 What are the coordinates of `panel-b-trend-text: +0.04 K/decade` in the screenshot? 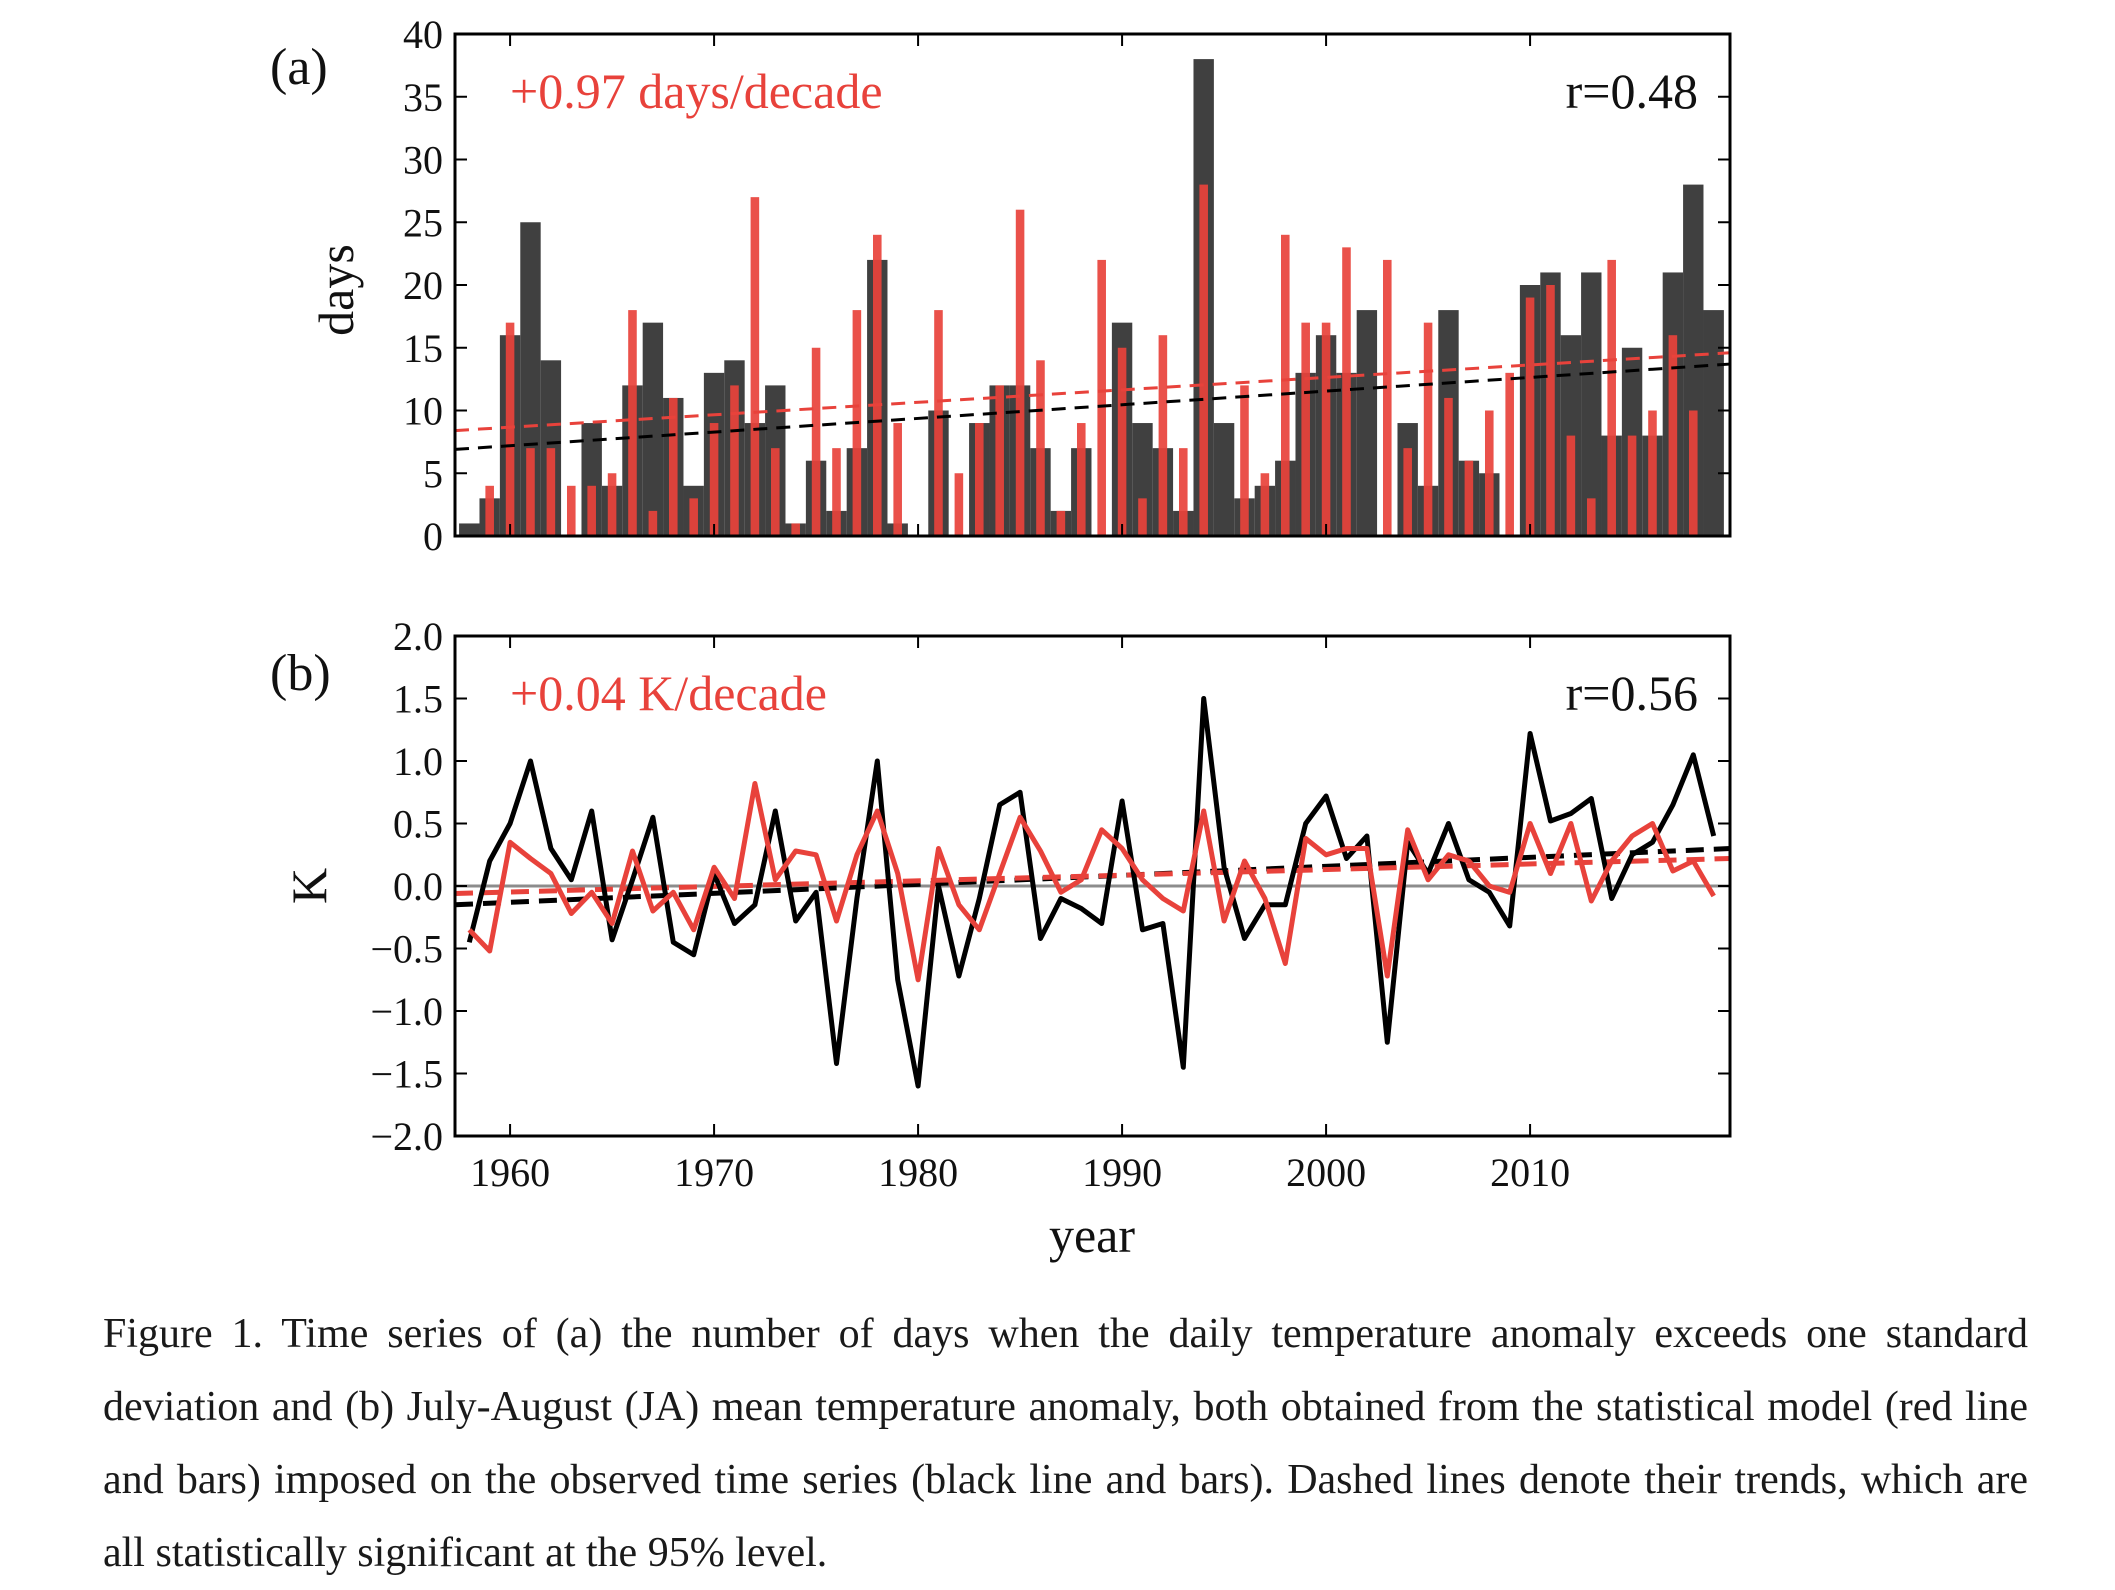 It's located at (668, 693).